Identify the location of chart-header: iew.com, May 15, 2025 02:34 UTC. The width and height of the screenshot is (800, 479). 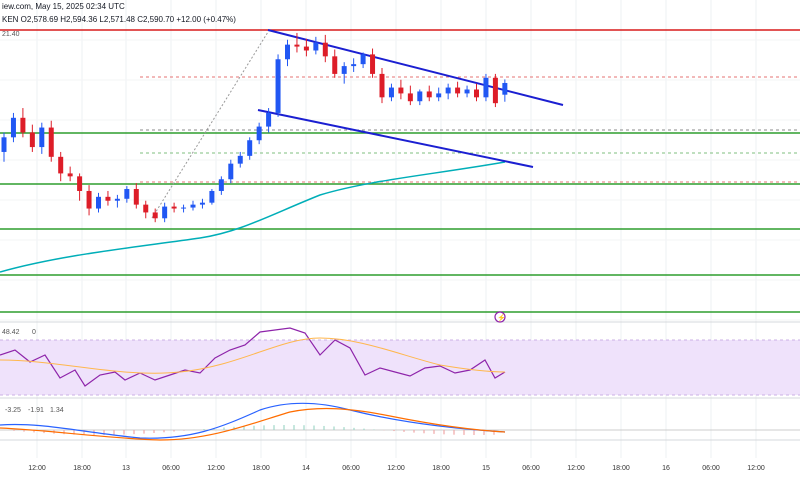
(64, 6).